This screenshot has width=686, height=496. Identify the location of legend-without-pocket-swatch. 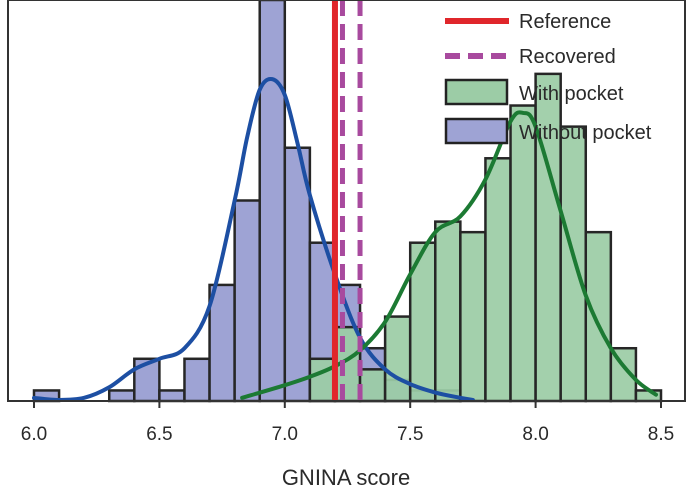
(476, 131).